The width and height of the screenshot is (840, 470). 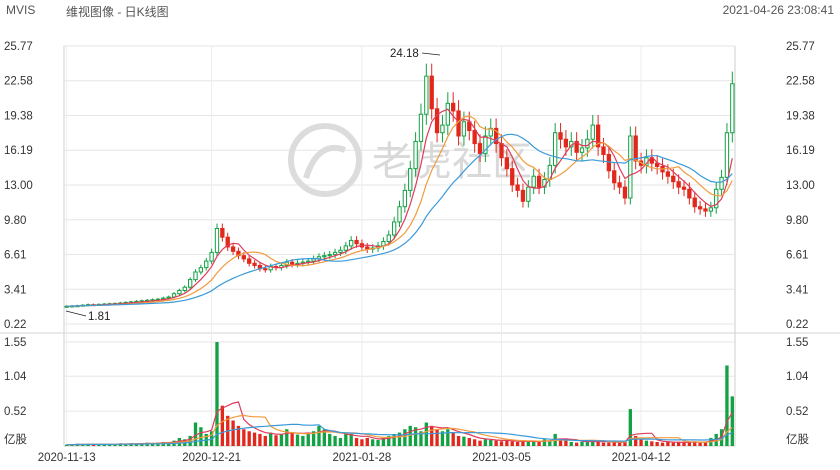 I want to click on timestamp: 2021-04-26 23:08:41, so click(x=778, y=10).